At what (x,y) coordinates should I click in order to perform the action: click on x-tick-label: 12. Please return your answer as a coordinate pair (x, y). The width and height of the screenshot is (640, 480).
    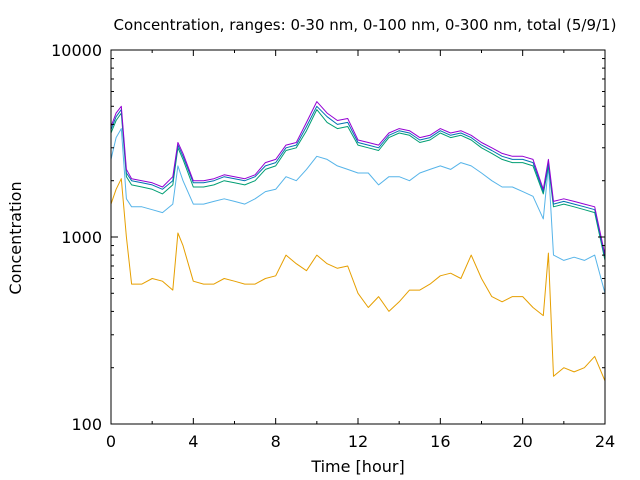
    Looking at the image, I should click on (358, 441).